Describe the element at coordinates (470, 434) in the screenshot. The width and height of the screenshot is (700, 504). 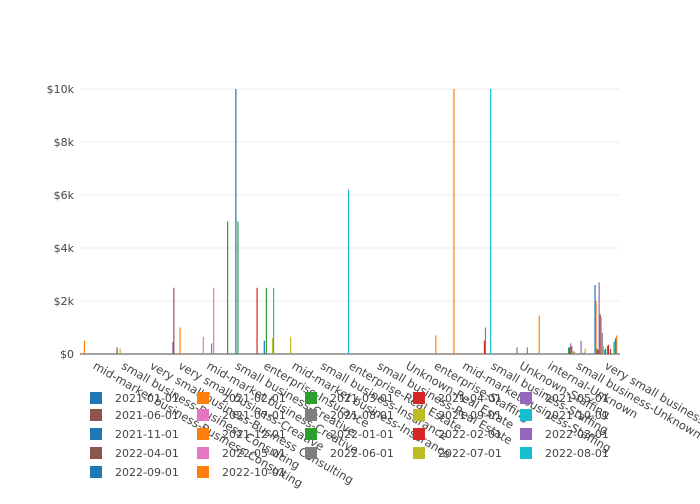
I see `legend-label: 2022-02-01` at that location.